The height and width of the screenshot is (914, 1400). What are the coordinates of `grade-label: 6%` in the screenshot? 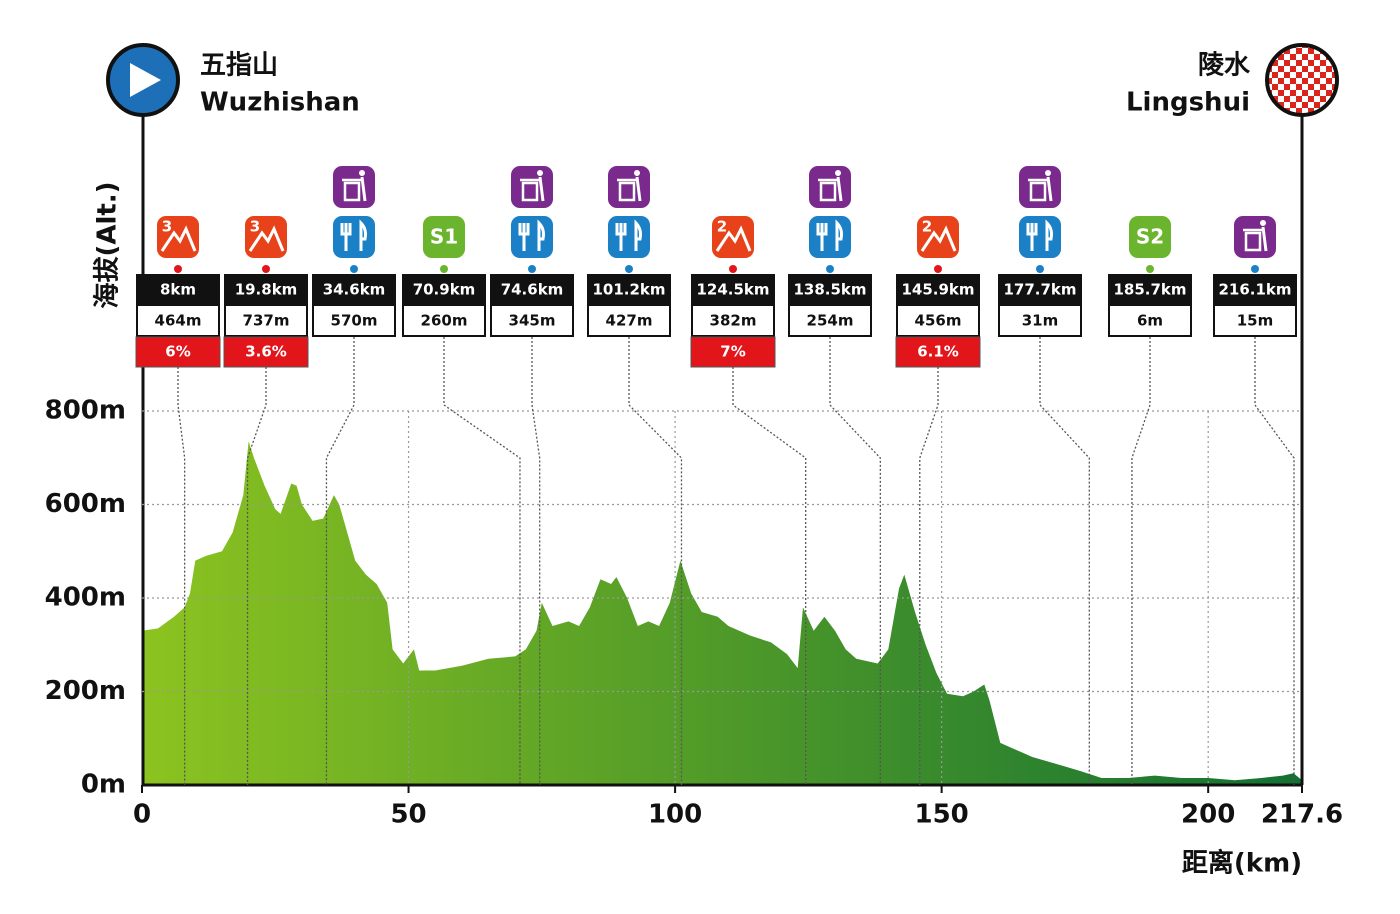 It's located at (177, 352).